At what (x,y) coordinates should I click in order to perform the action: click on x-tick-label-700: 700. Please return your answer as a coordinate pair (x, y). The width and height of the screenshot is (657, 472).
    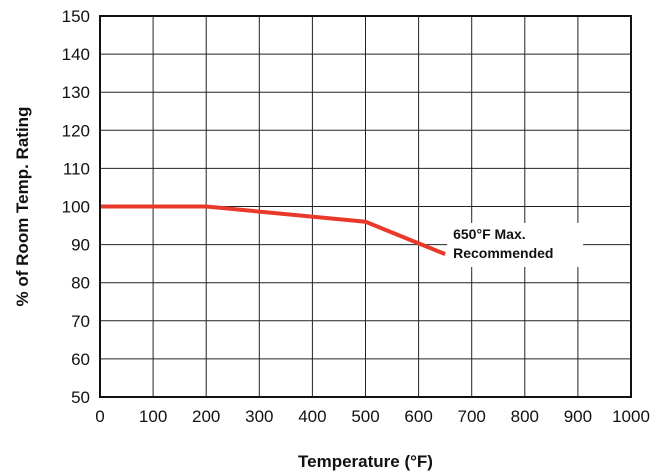
    Looking at the image, I should click on (472, 416).